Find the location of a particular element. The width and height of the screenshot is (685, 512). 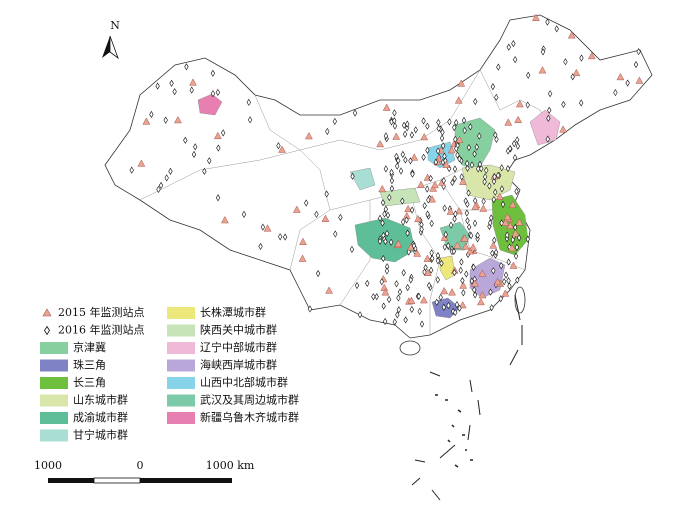

legend-label: 山东城市群 is located at coordinates (100, 400).